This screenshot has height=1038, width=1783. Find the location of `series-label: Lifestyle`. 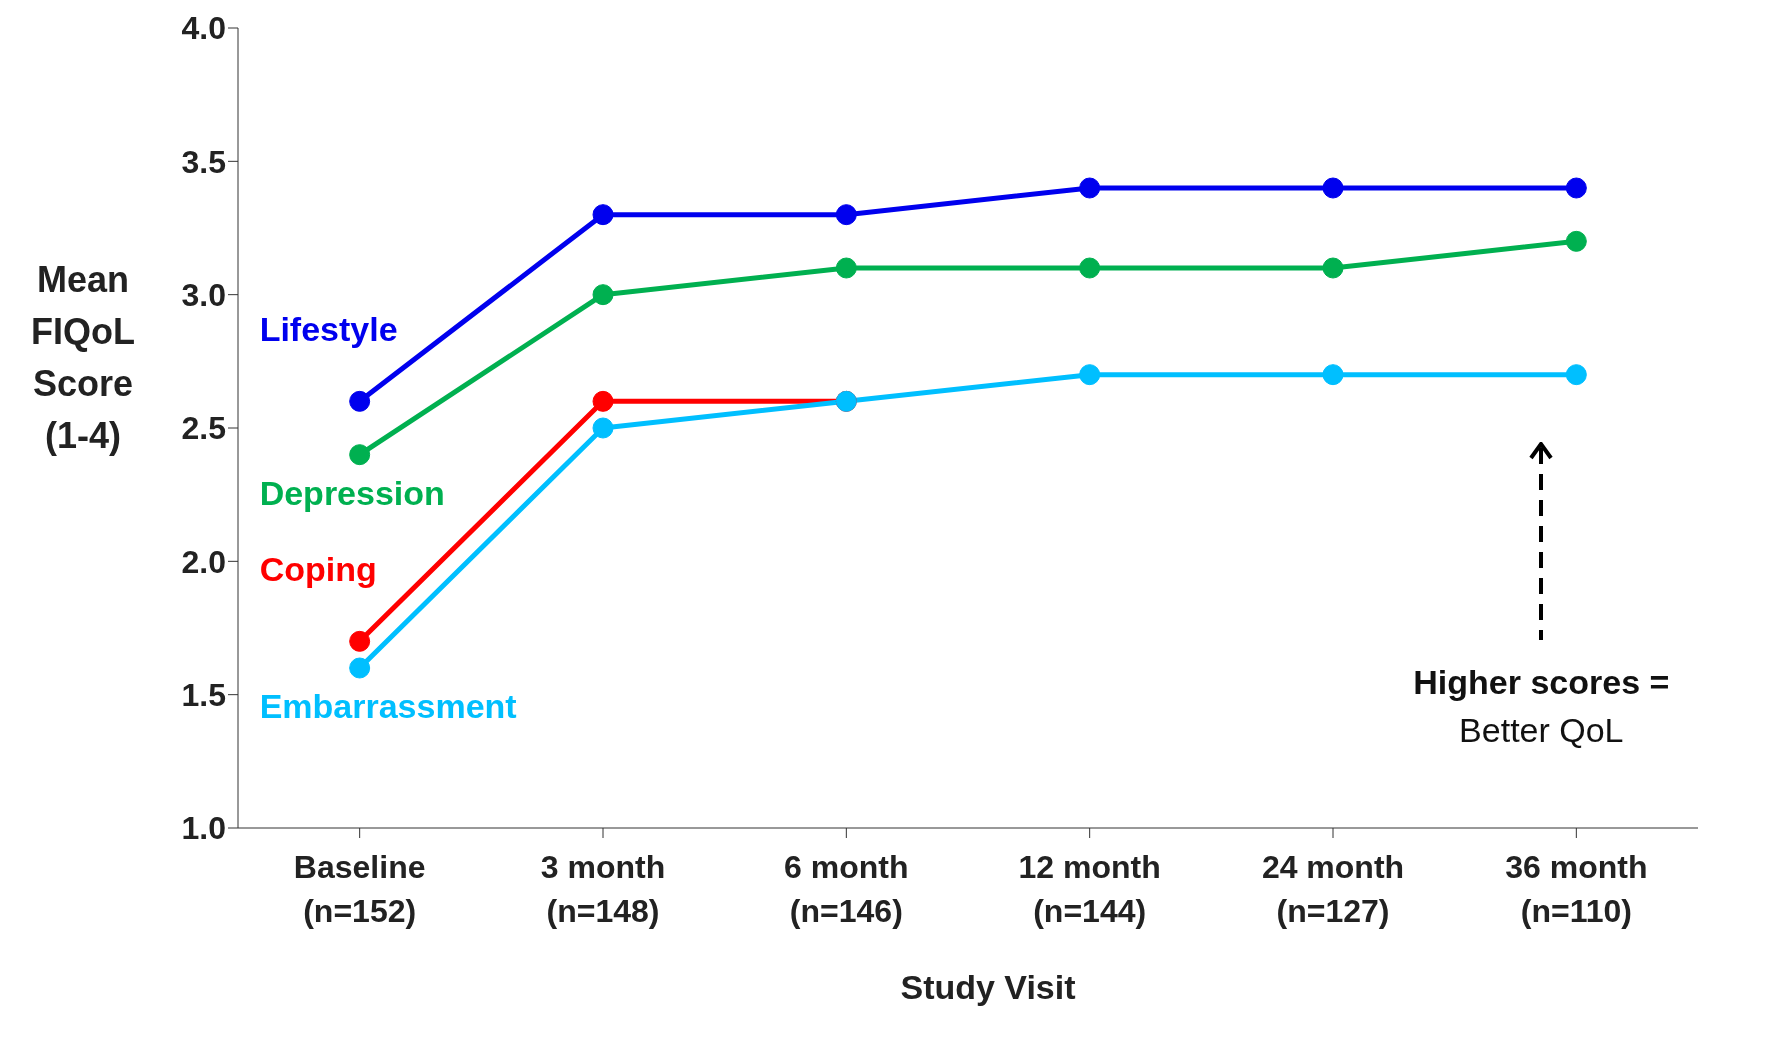

series-label: Lifestyle is located at coordinates (328, 329).